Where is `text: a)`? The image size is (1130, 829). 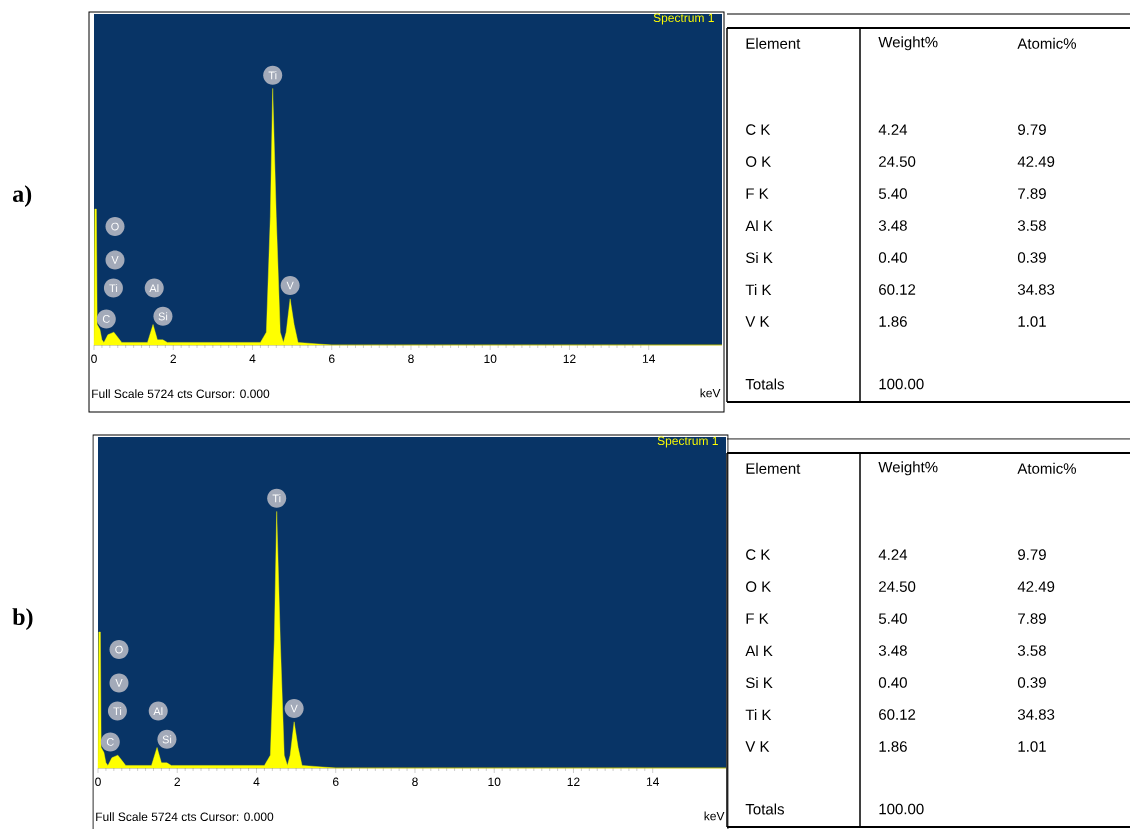
text: a) is located at coordinates (22, 196).